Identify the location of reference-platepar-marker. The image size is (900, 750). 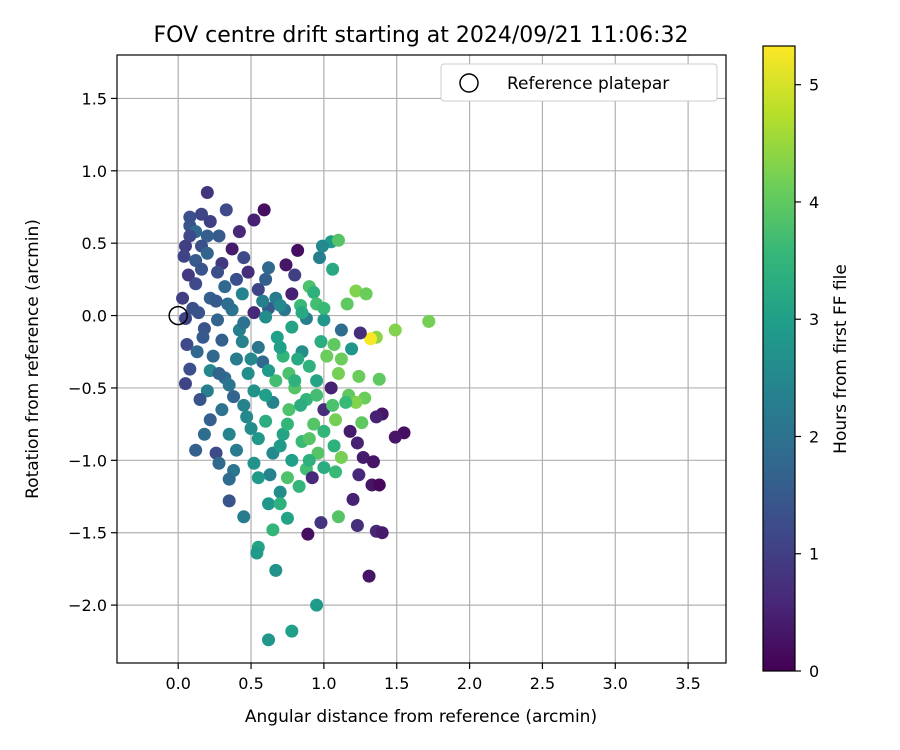
(178, 315).